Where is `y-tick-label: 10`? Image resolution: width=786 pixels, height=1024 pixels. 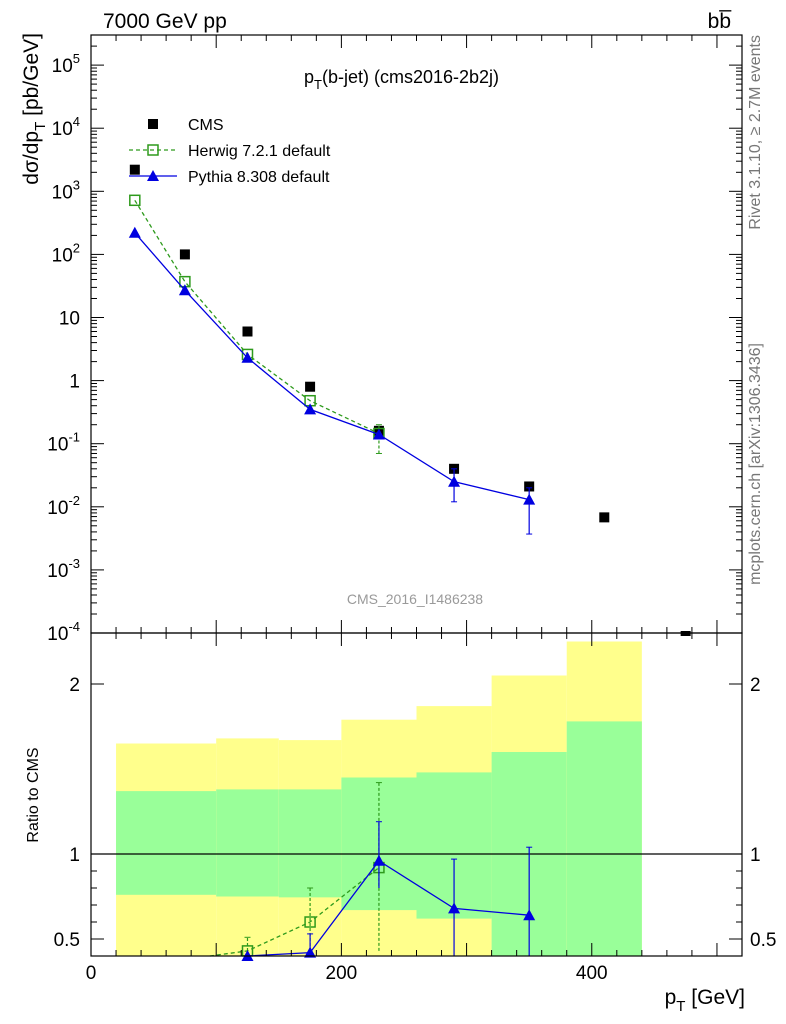
y-tick-label: 10 is located at coordinates (69, 319).